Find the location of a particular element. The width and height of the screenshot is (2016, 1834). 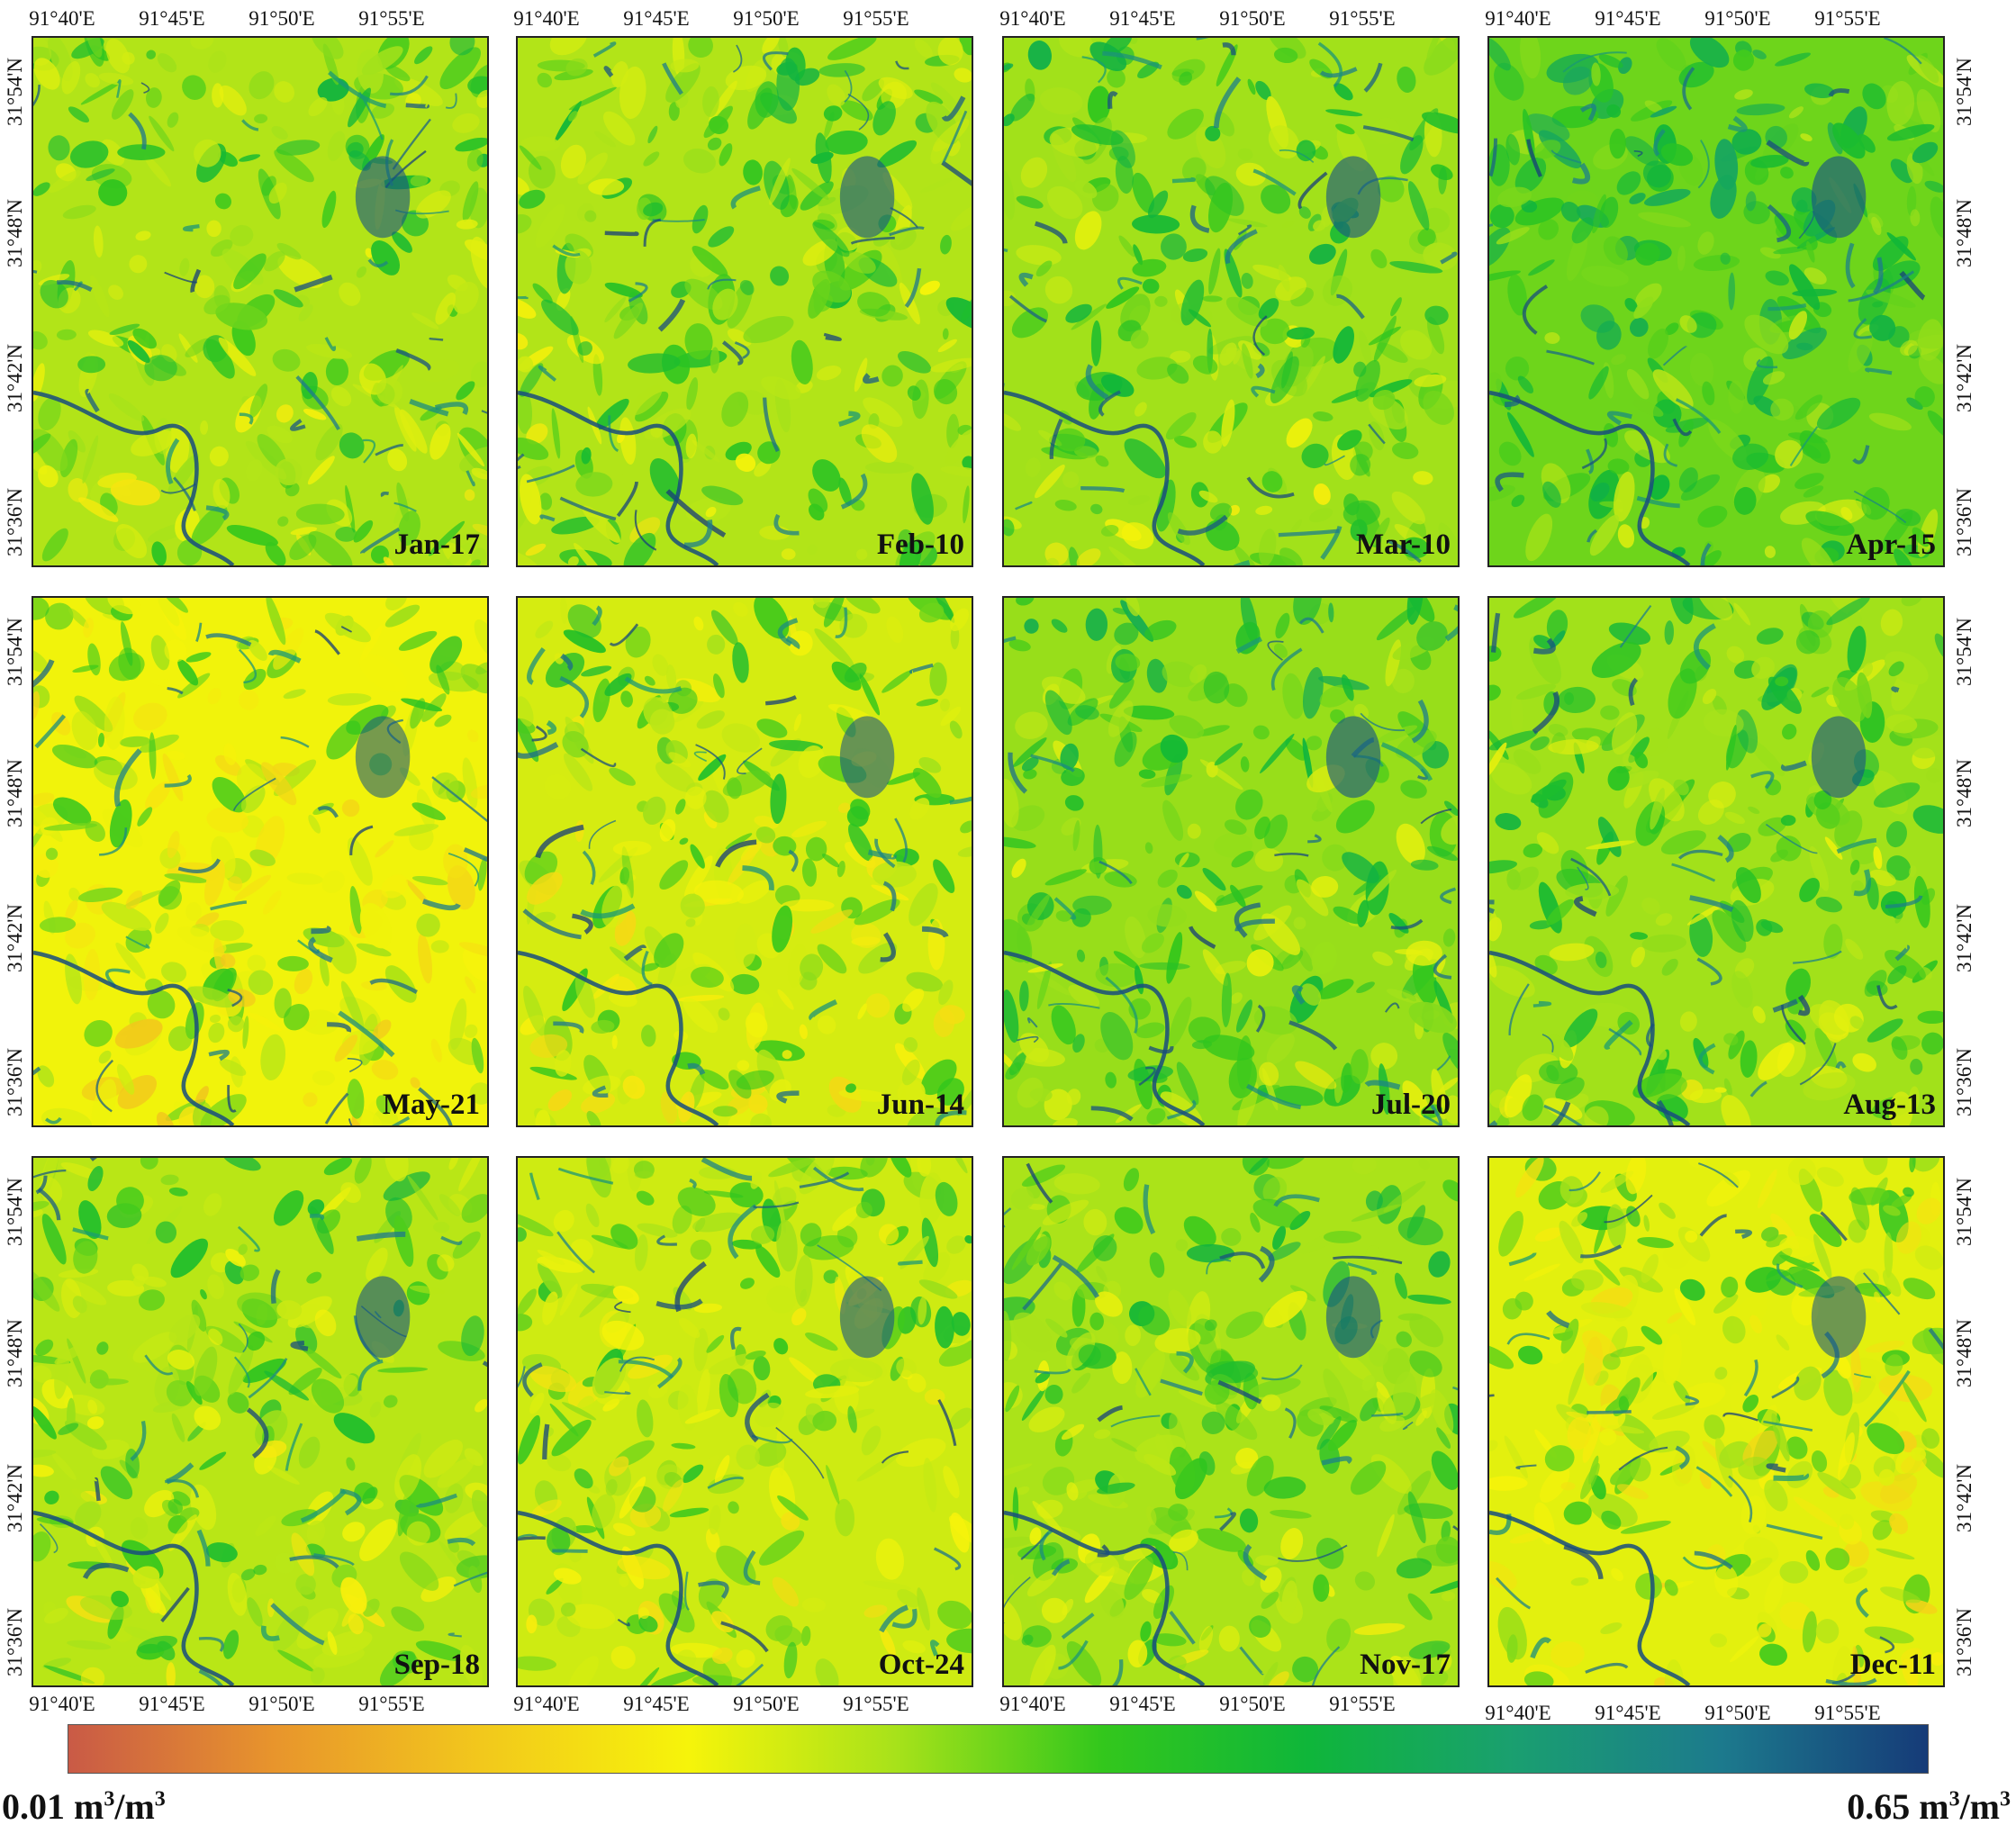

map-panel-jul-20: Jul-20 is located at coordinates (1231, 861).